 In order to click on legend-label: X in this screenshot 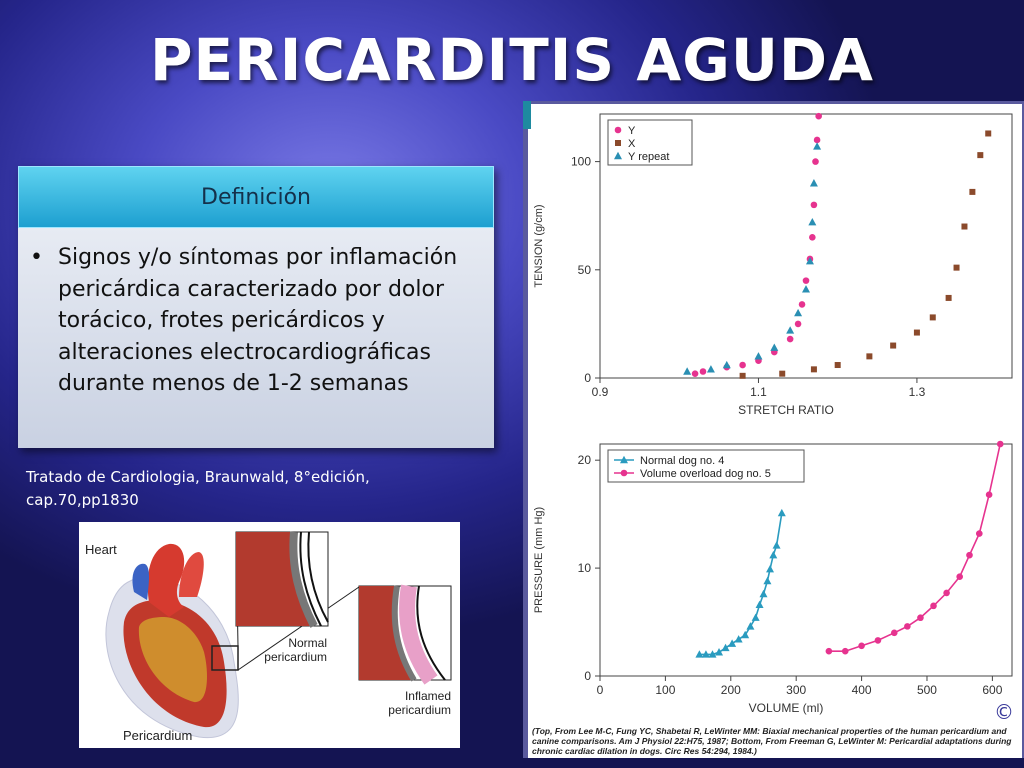, I will do `click(632, 144)`.